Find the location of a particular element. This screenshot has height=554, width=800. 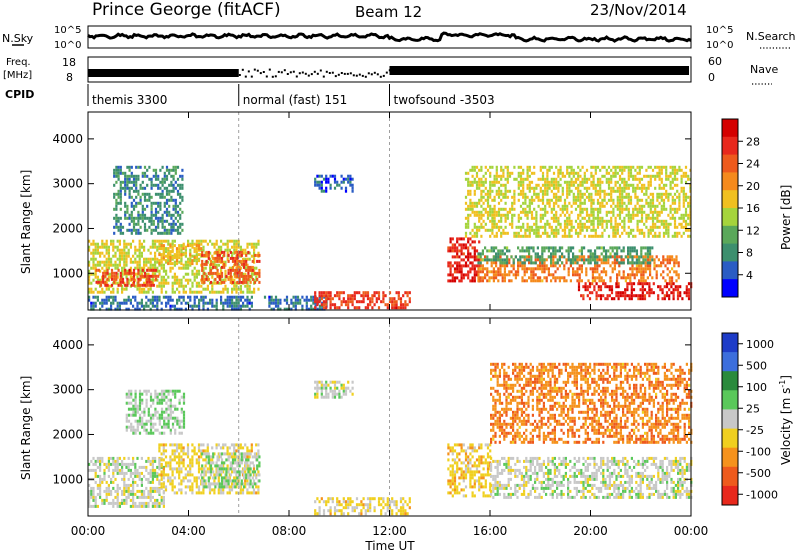

freq-tick-top: 18 is located at coordinates (69, 62).